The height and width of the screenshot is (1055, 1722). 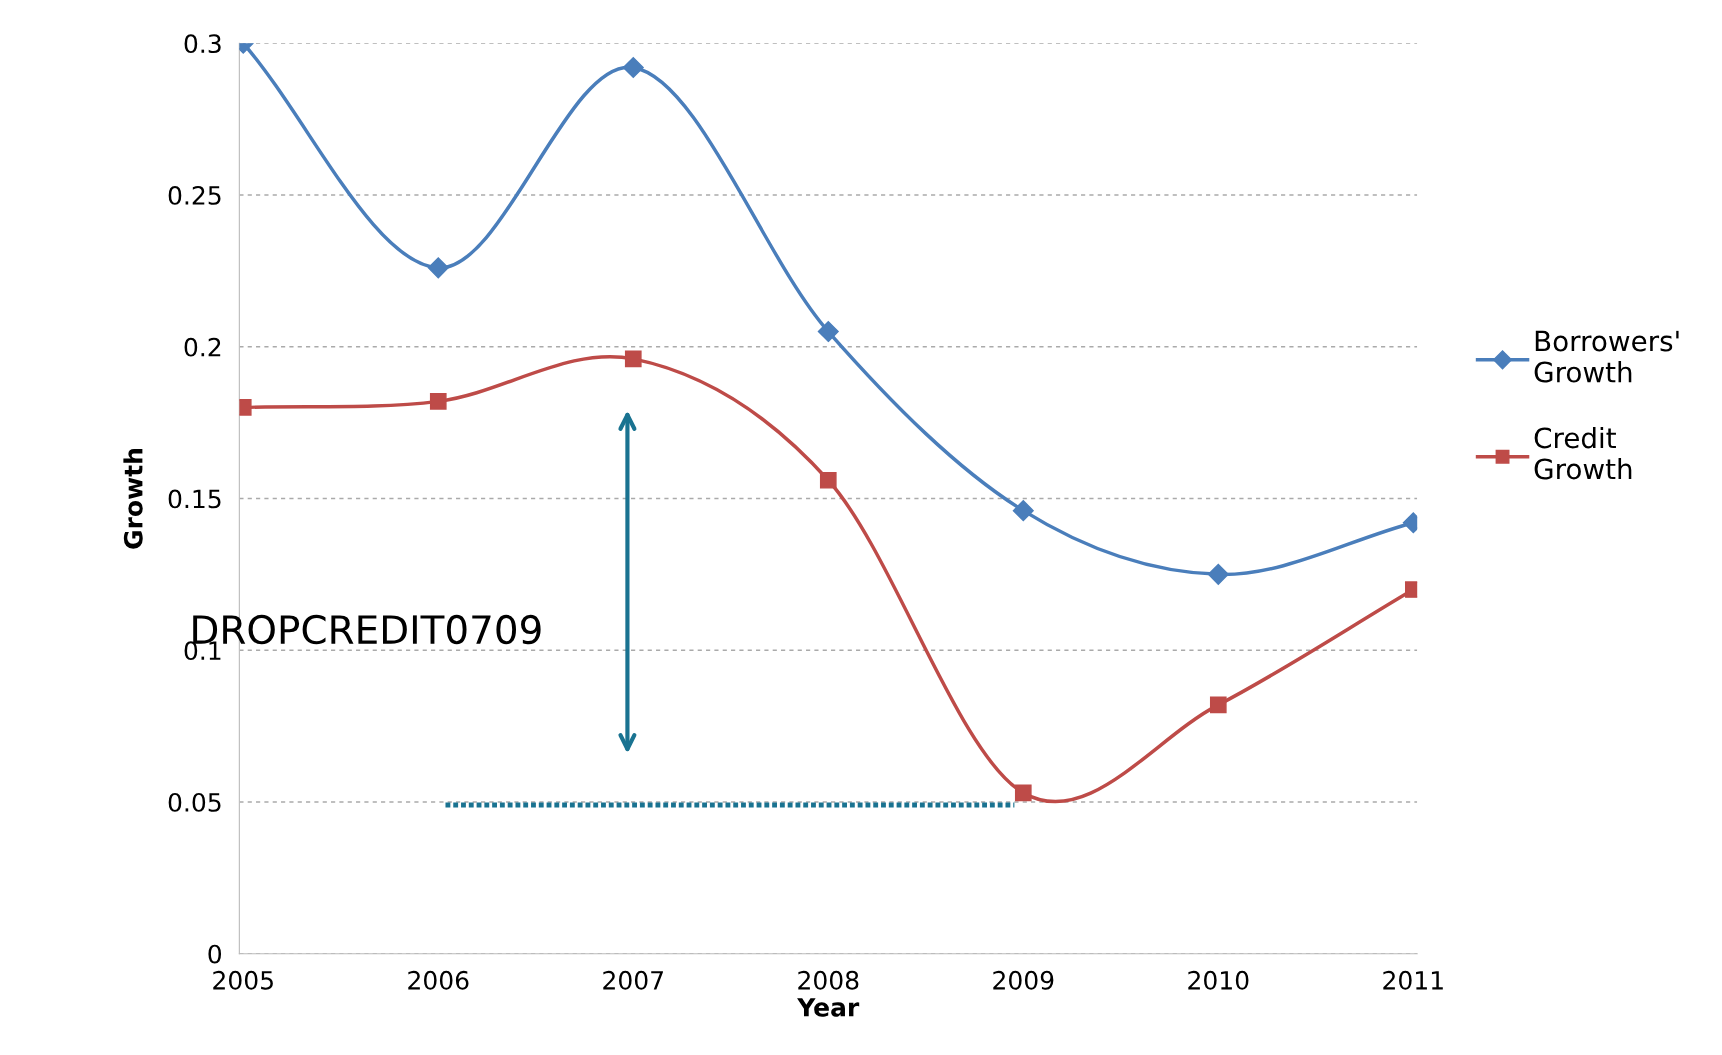 What do you see at coordinates (828, 980) in the screenshot?
I see `x-tick-label: 2008` at bounding box center [828, 980].